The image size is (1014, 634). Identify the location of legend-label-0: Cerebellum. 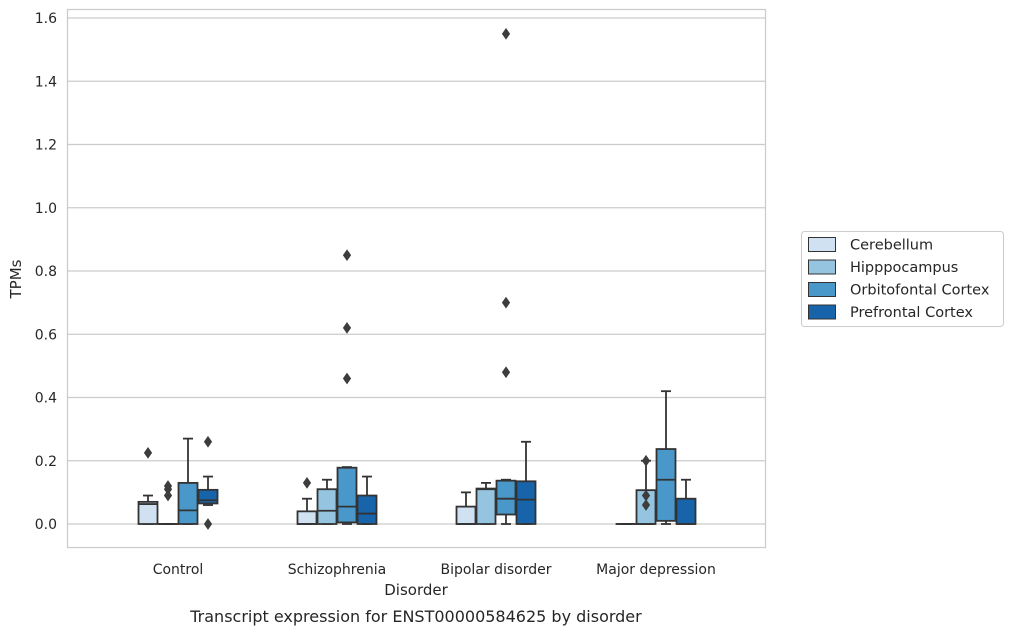
(891, 246).